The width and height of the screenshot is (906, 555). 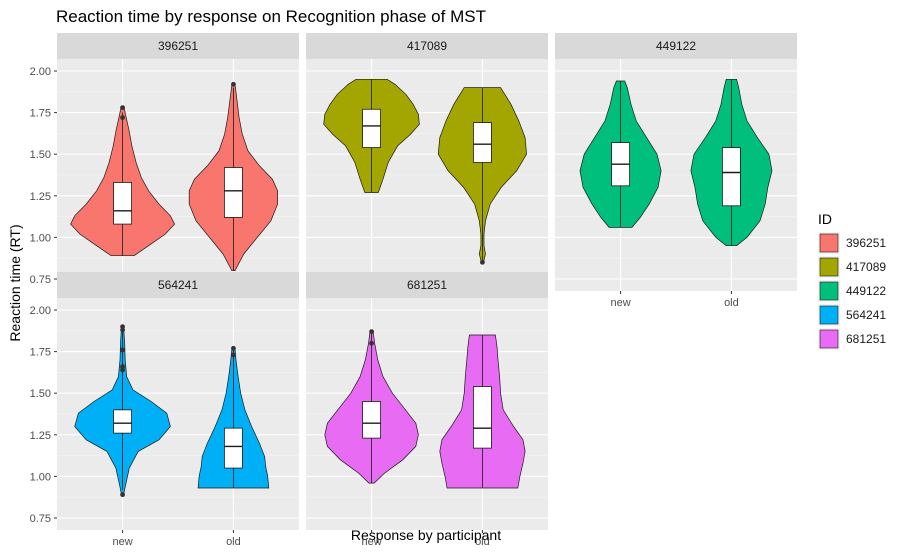 What do you see at coordinates (15, 282) in the screenshot?
I see `y-axis-title: Reaction time (RT)` at bounding box center [15, 282].